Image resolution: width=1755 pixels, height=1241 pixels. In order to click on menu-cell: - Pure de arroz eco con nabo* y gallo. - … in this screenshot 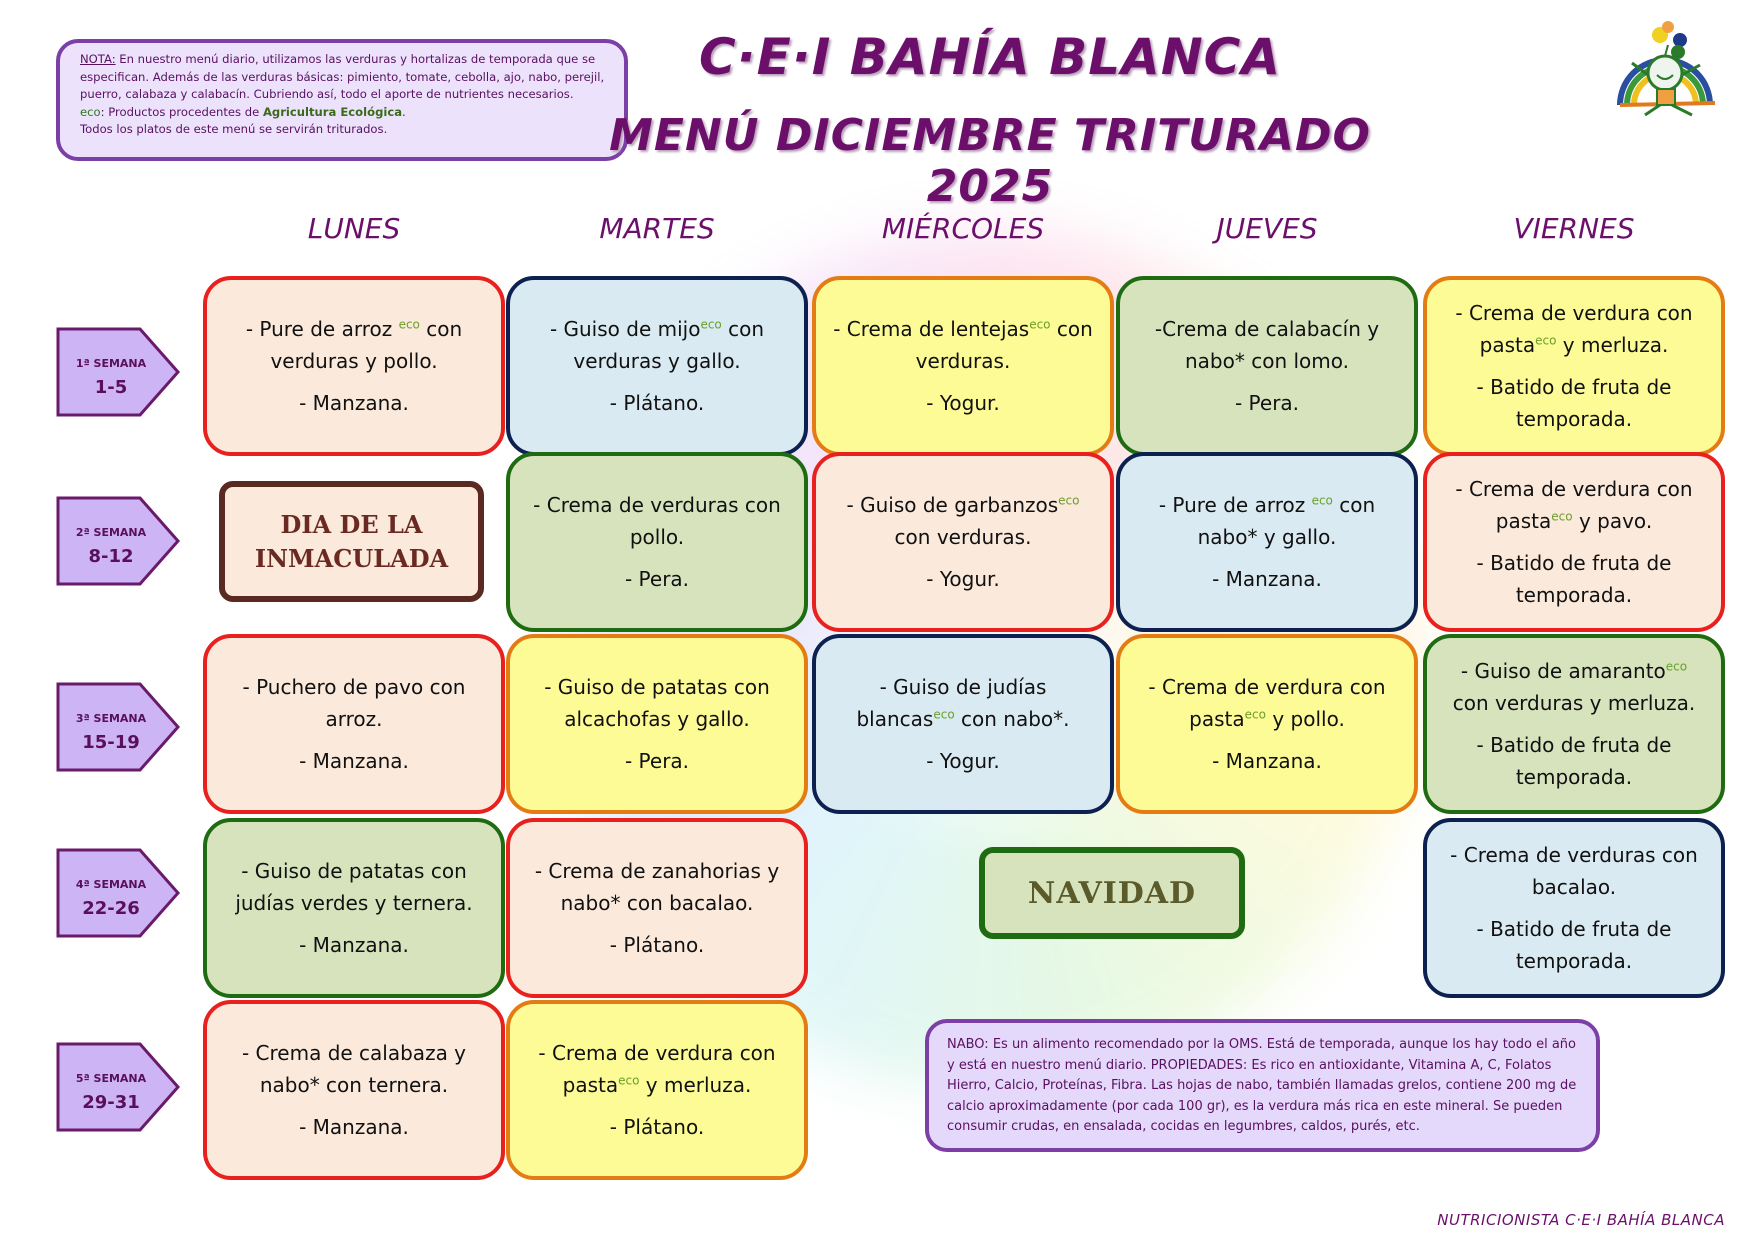, I will do `click(1267, 542)`.